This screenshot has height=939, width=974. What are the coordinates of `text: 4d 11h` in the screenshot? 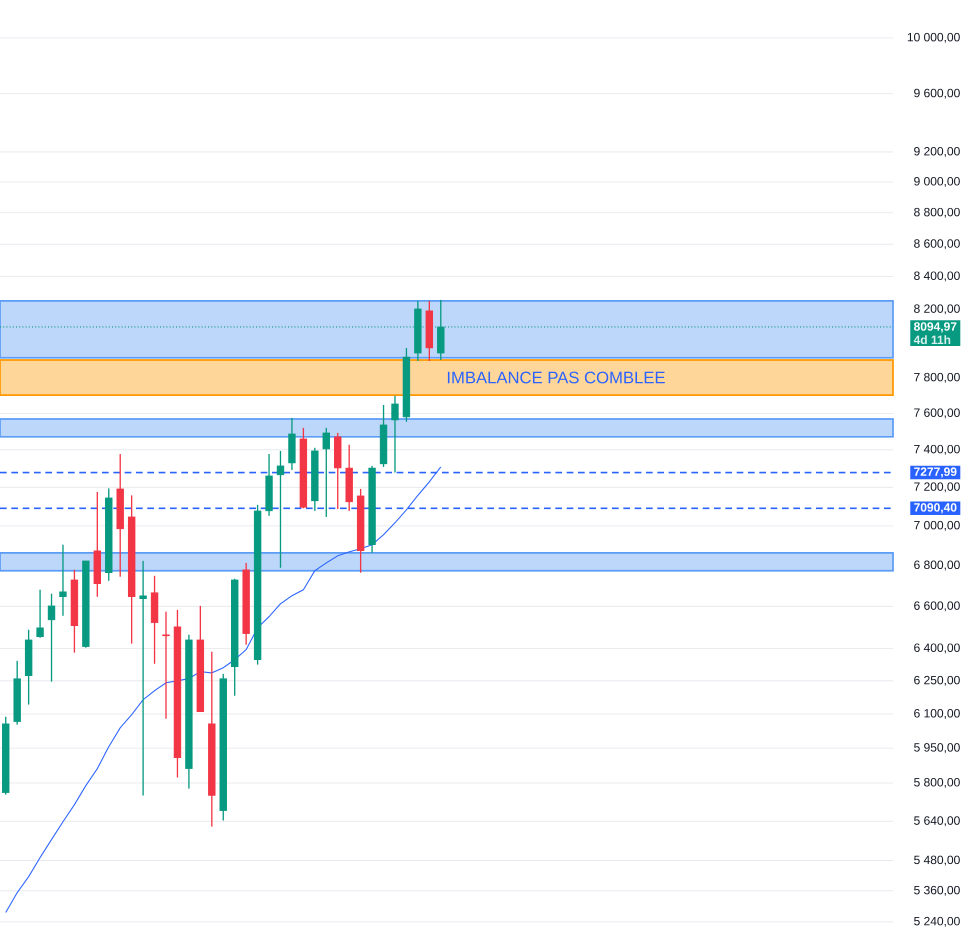 It's located at (932, 339).